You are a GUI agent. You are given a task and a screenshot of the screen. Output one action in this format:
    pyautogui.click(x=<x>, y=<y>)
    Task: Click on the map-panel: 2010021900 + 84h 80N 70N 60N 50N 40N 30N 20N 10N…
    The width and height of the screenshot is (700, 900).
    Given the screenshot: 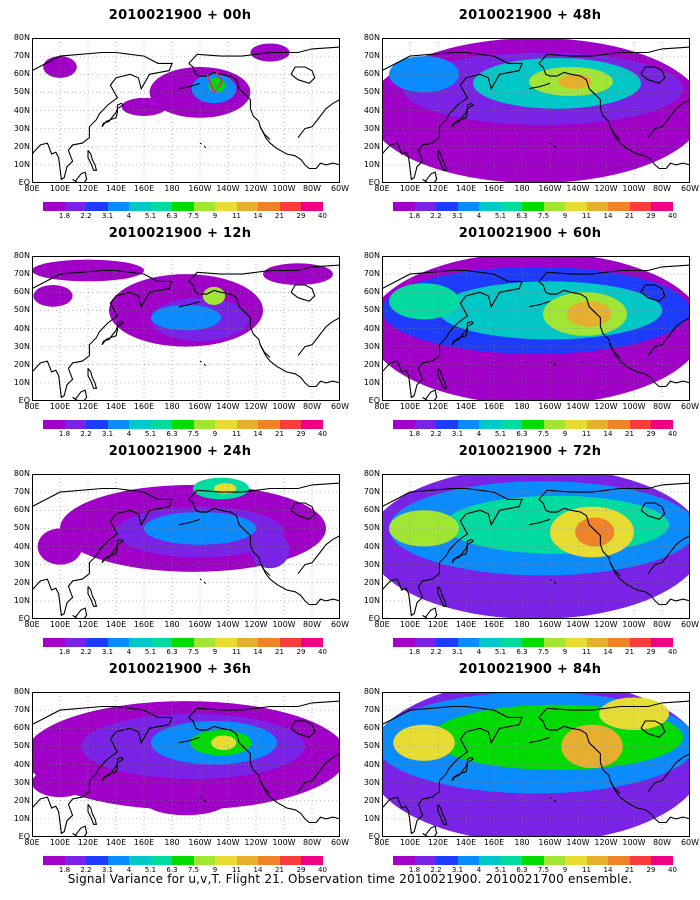 What is the action you would take?
    pyautogui.click(x=530, y=769)
    